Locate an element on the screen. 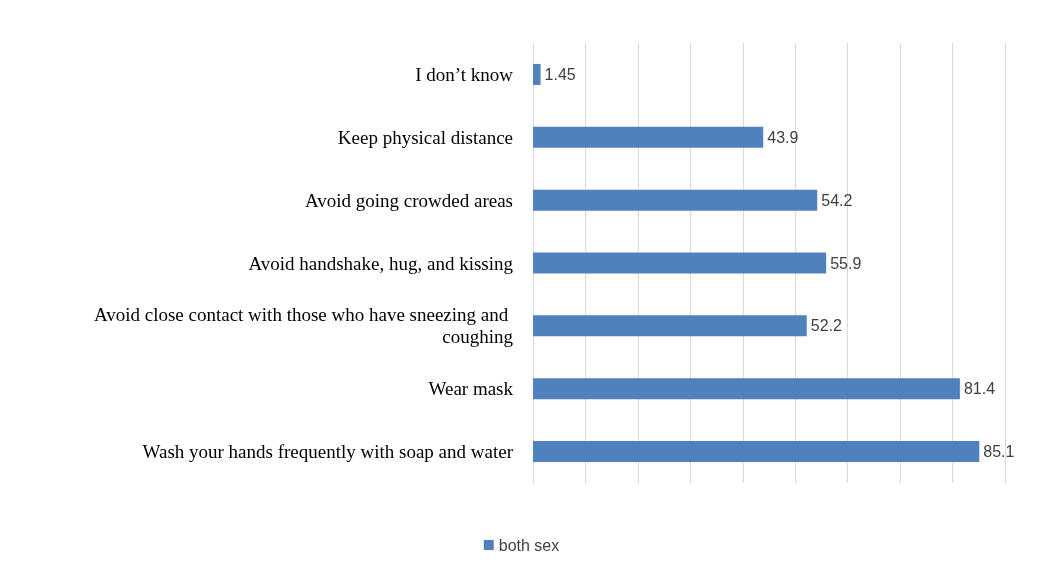 This screenshot has height=581, width=1043. data-label: 52.2 is located at coordinates (826, 326).